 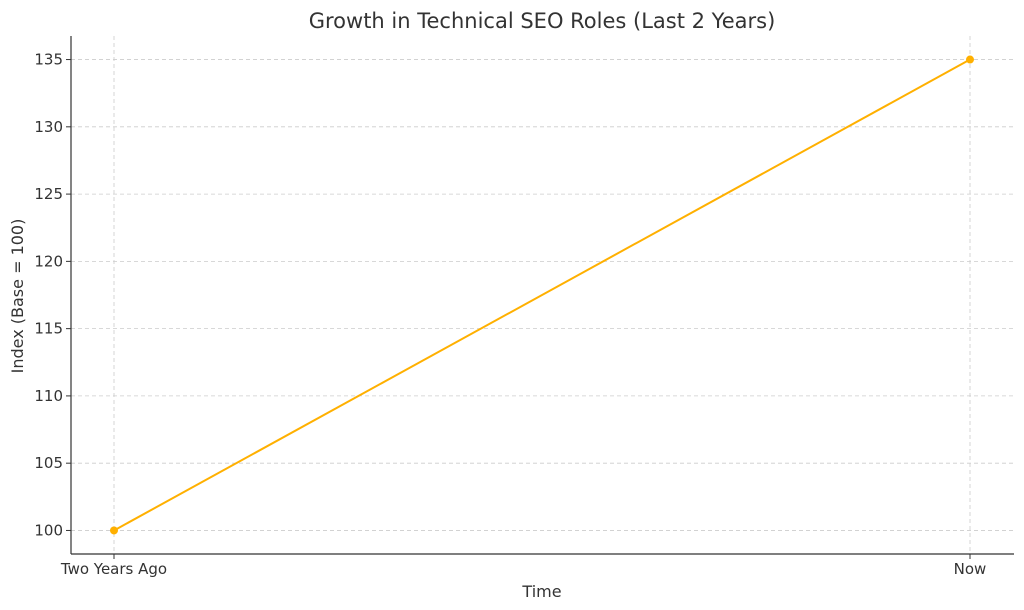 What do you see at coordinates (48, 261) in the screenshot?
I see `y-tick-label: 120` at bounding box center [48, 261].